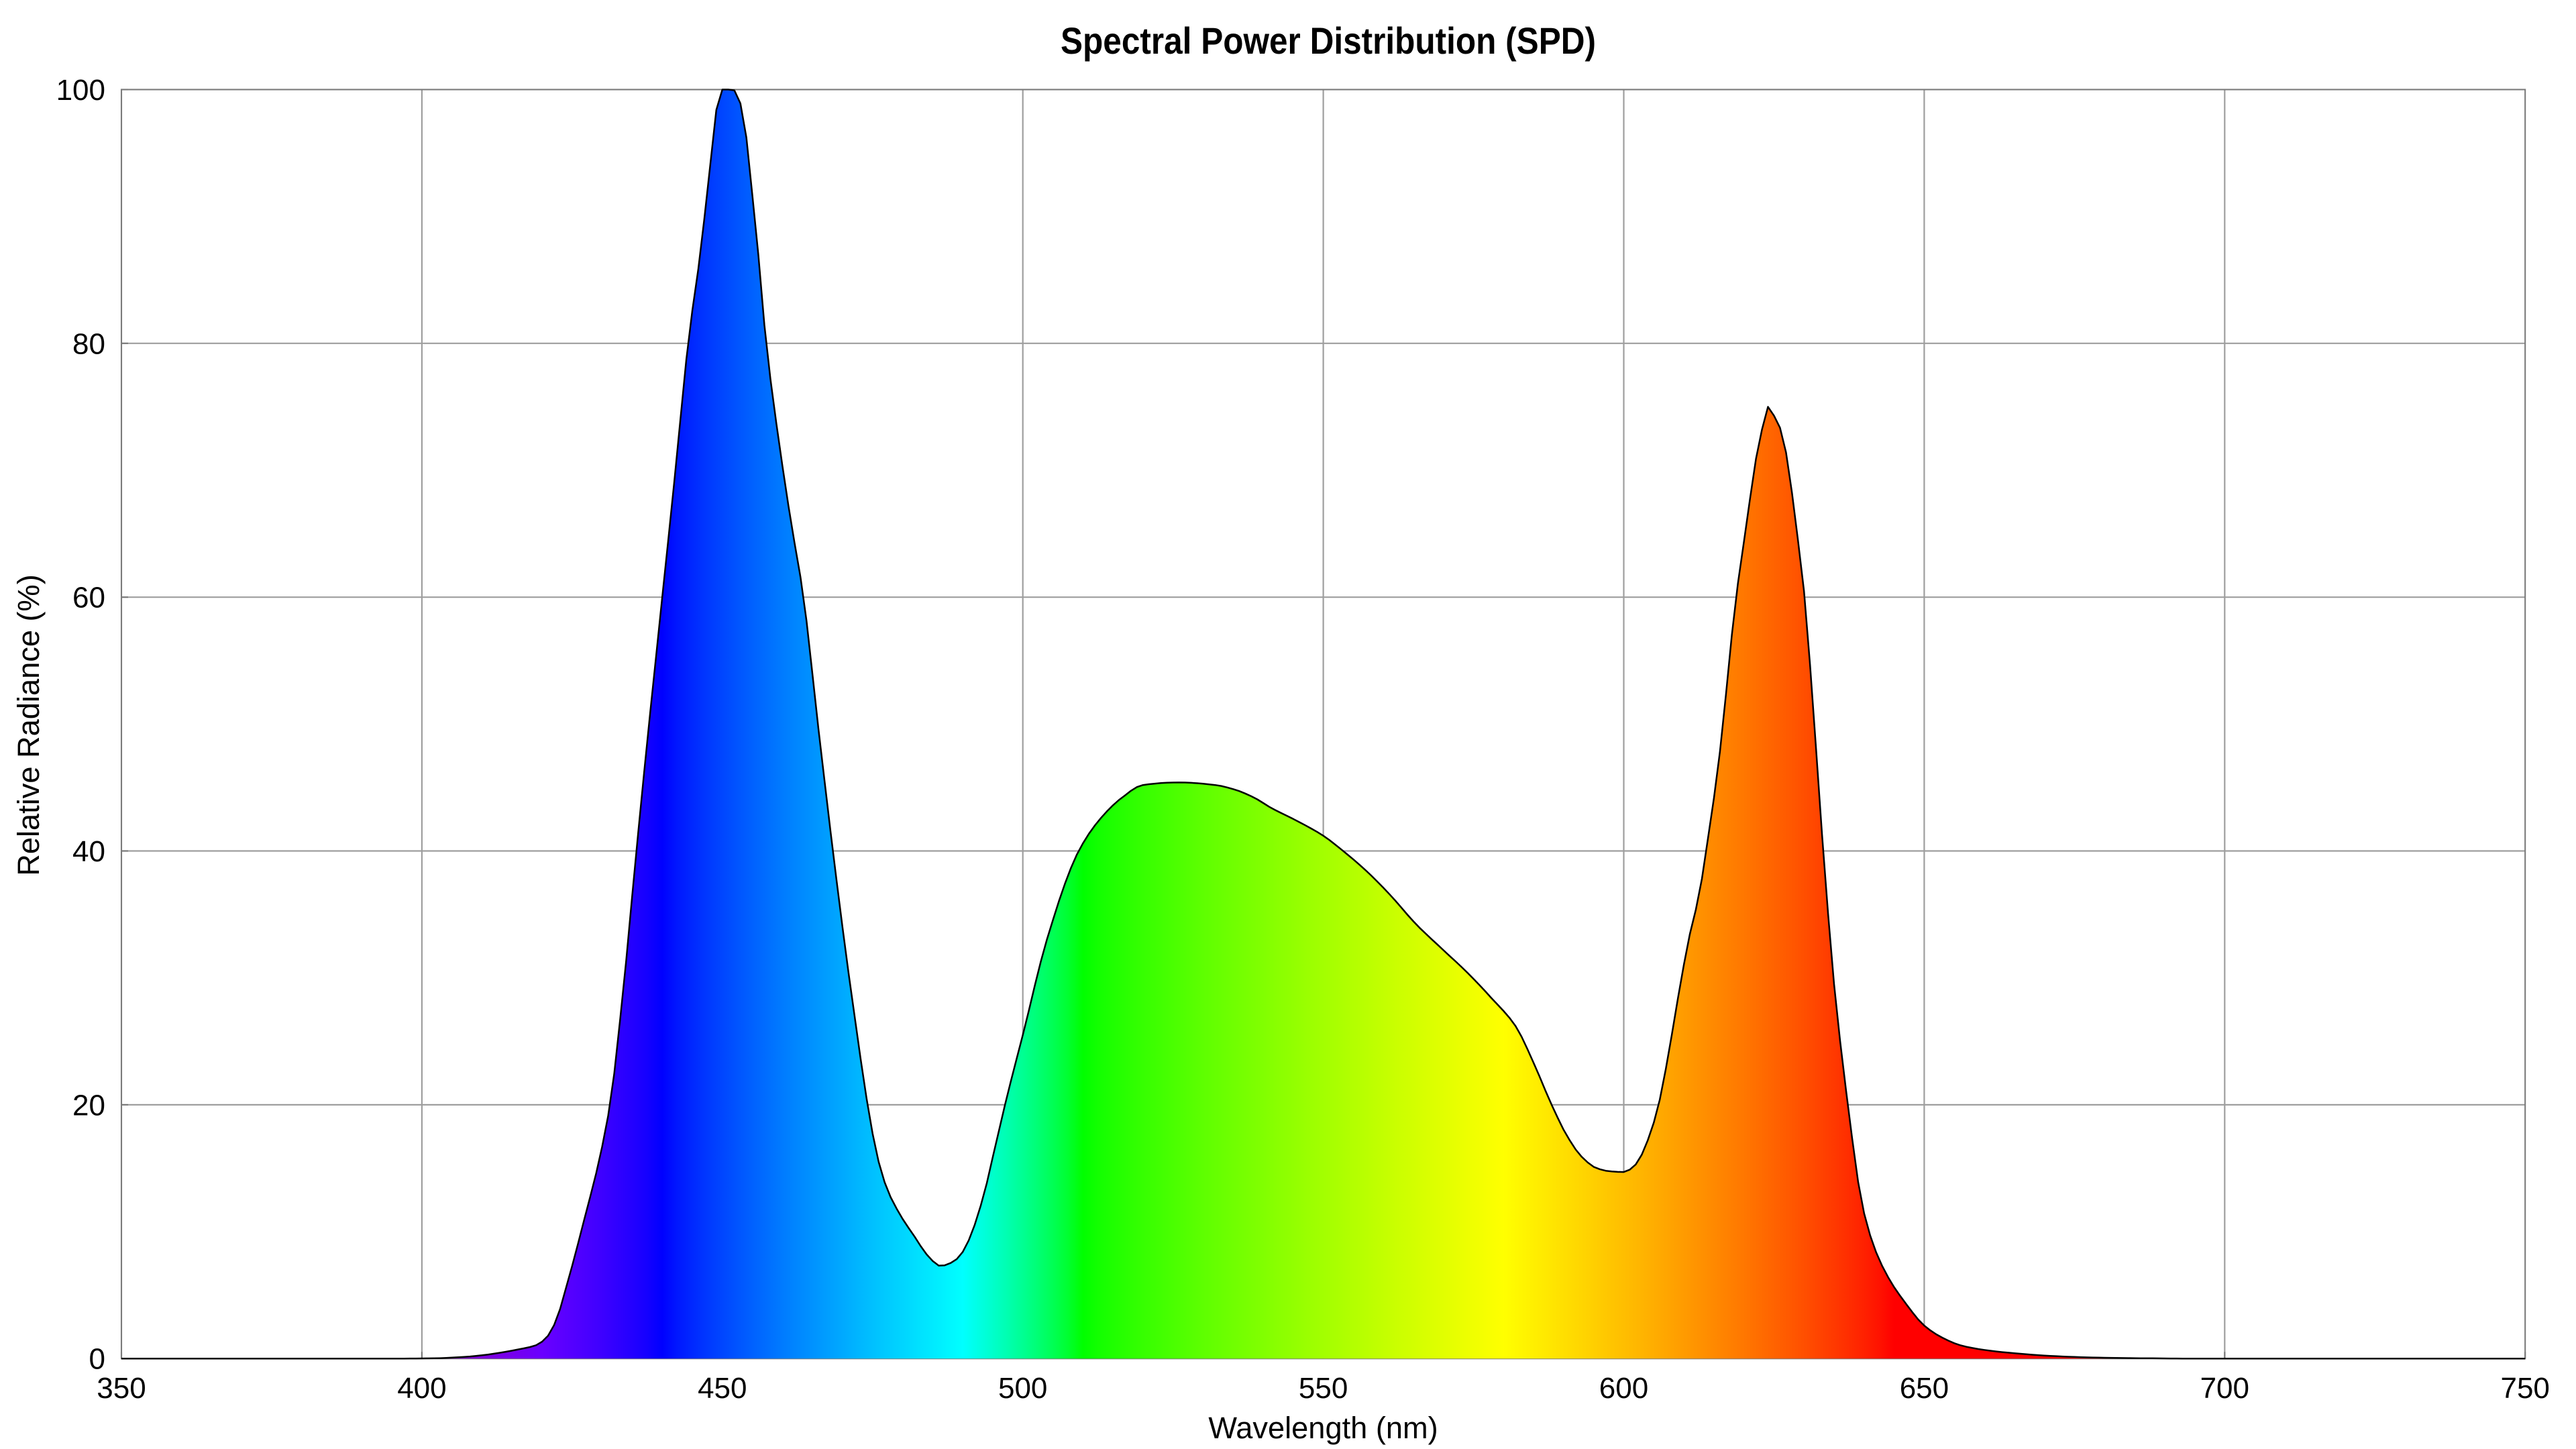  Describe the element at coordinates (1022, 1388) in the screenshot. I see `svg-text: 500` at that location.